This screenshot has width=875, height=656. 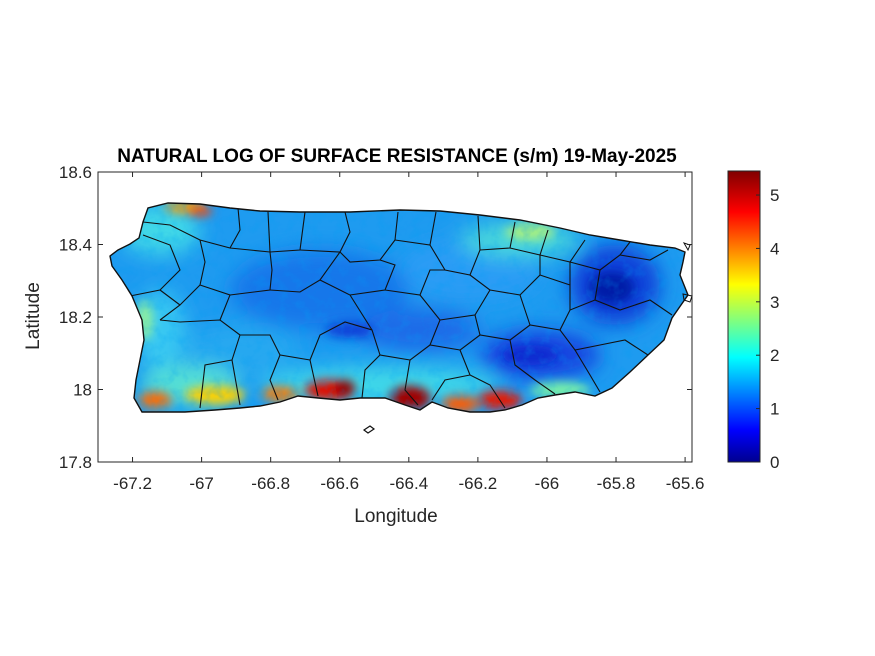 What do you see at coordinates (270, 483) in the screenshot?
I see `x-tick-label: -66.8` at bounding box center [270, 483].